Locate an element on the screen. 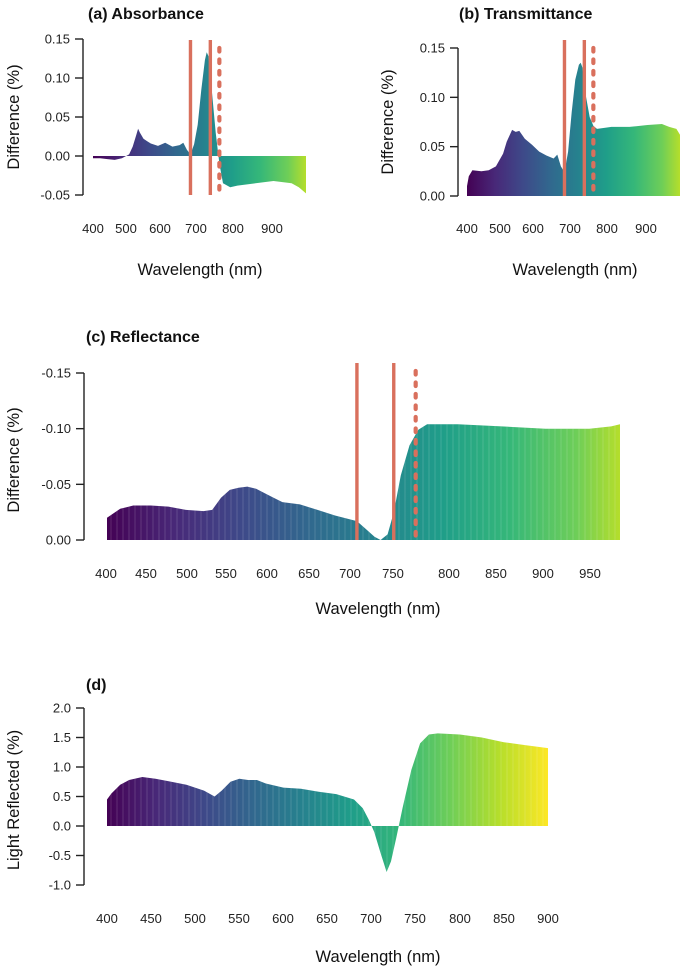 This screenshot has width=684, height=974. panel-a-title: (a) Absorbance is located at coordinates (146, 14).